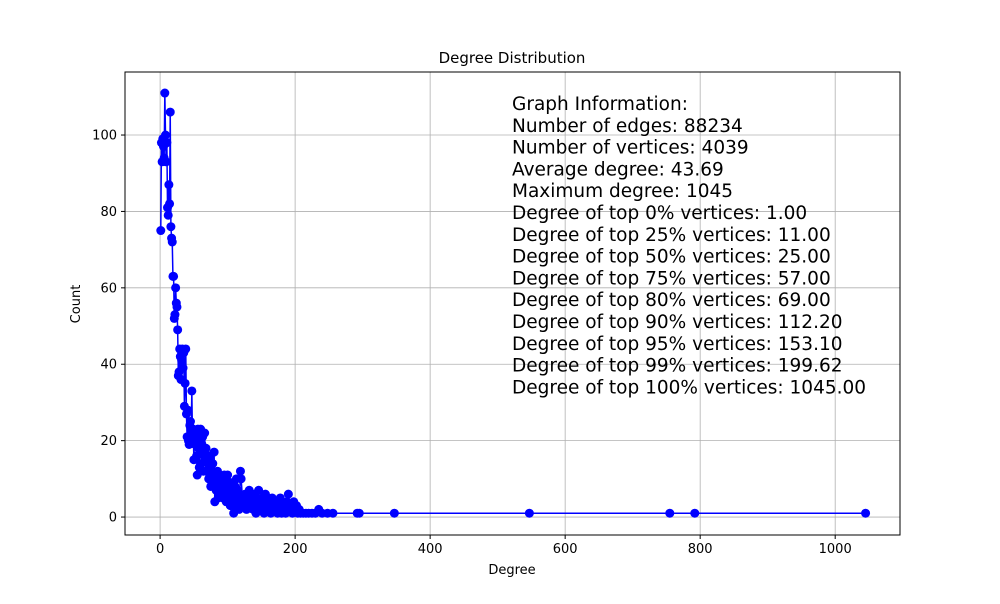  What do you see at coordinates (618, 169) in the screenshot?
I see `annotation-line: Average degree: 43.69` at bounding box center [618, 169].